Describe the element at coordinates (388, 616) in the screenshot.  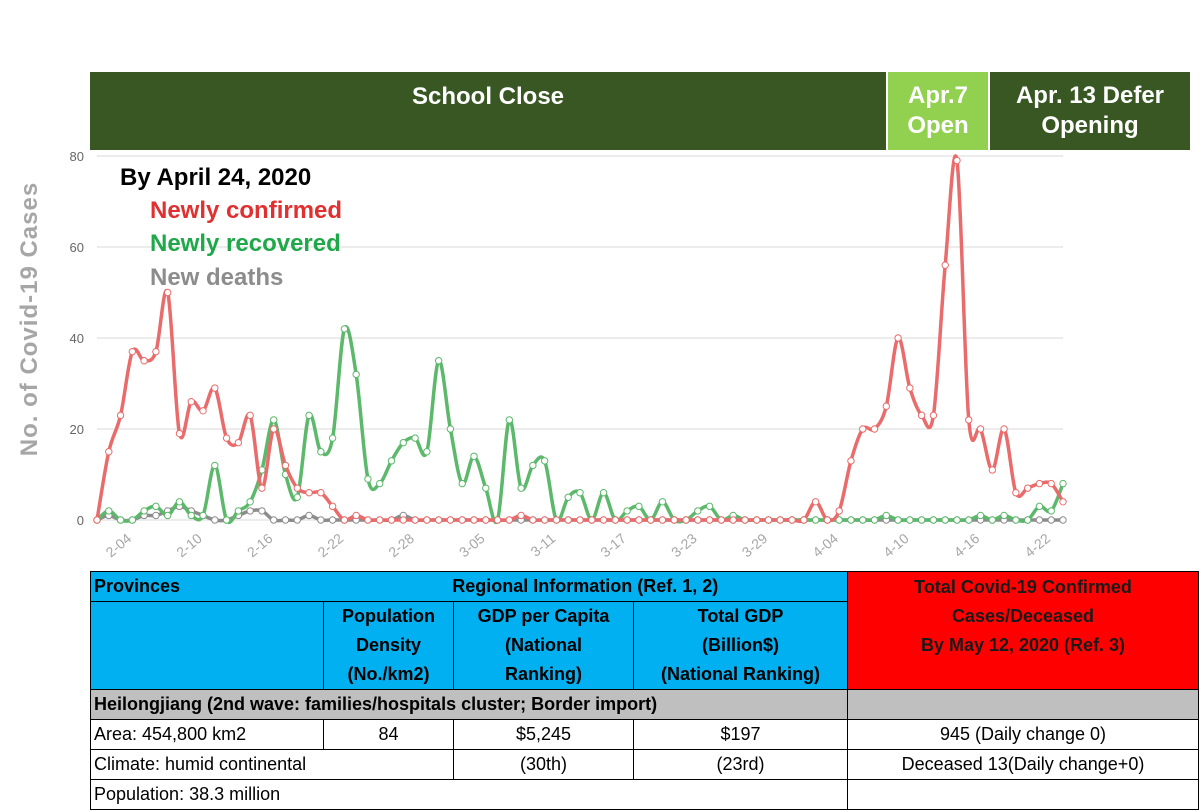
I see `pop-density-line1: Population` at that location.